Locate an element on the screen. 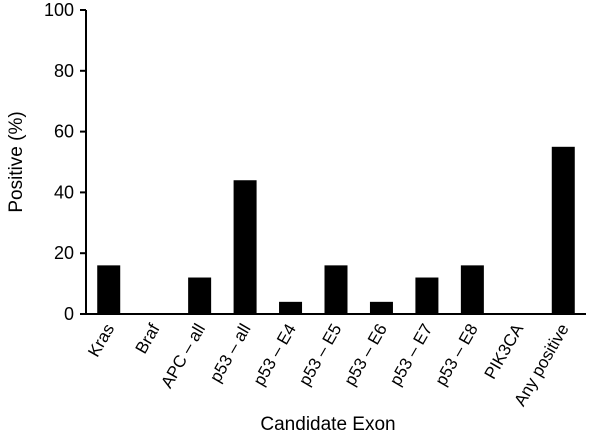 This screenshot has width=590, height=440. x-tick-label: p53 – all is located at coordinates (230, 353).